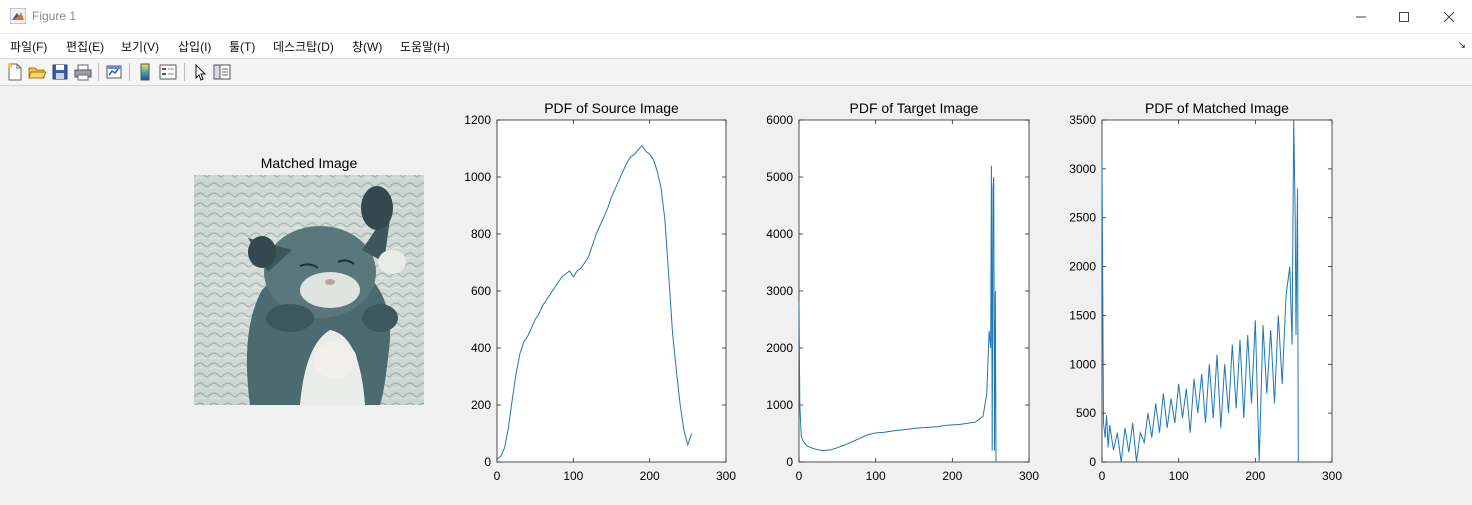 The width and height of the screenshot is (1472, 505). I want to click on print-icon, so click(83, 72).